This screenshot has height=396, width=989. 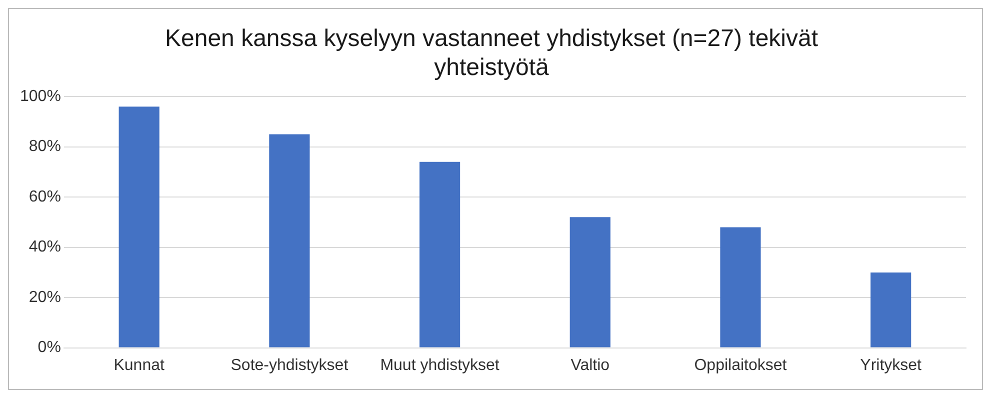 What do you see at coordinates (891, 365) in the screenshot?
I see `x-tick-label: Yritykset` at bounding box center [891, 365].